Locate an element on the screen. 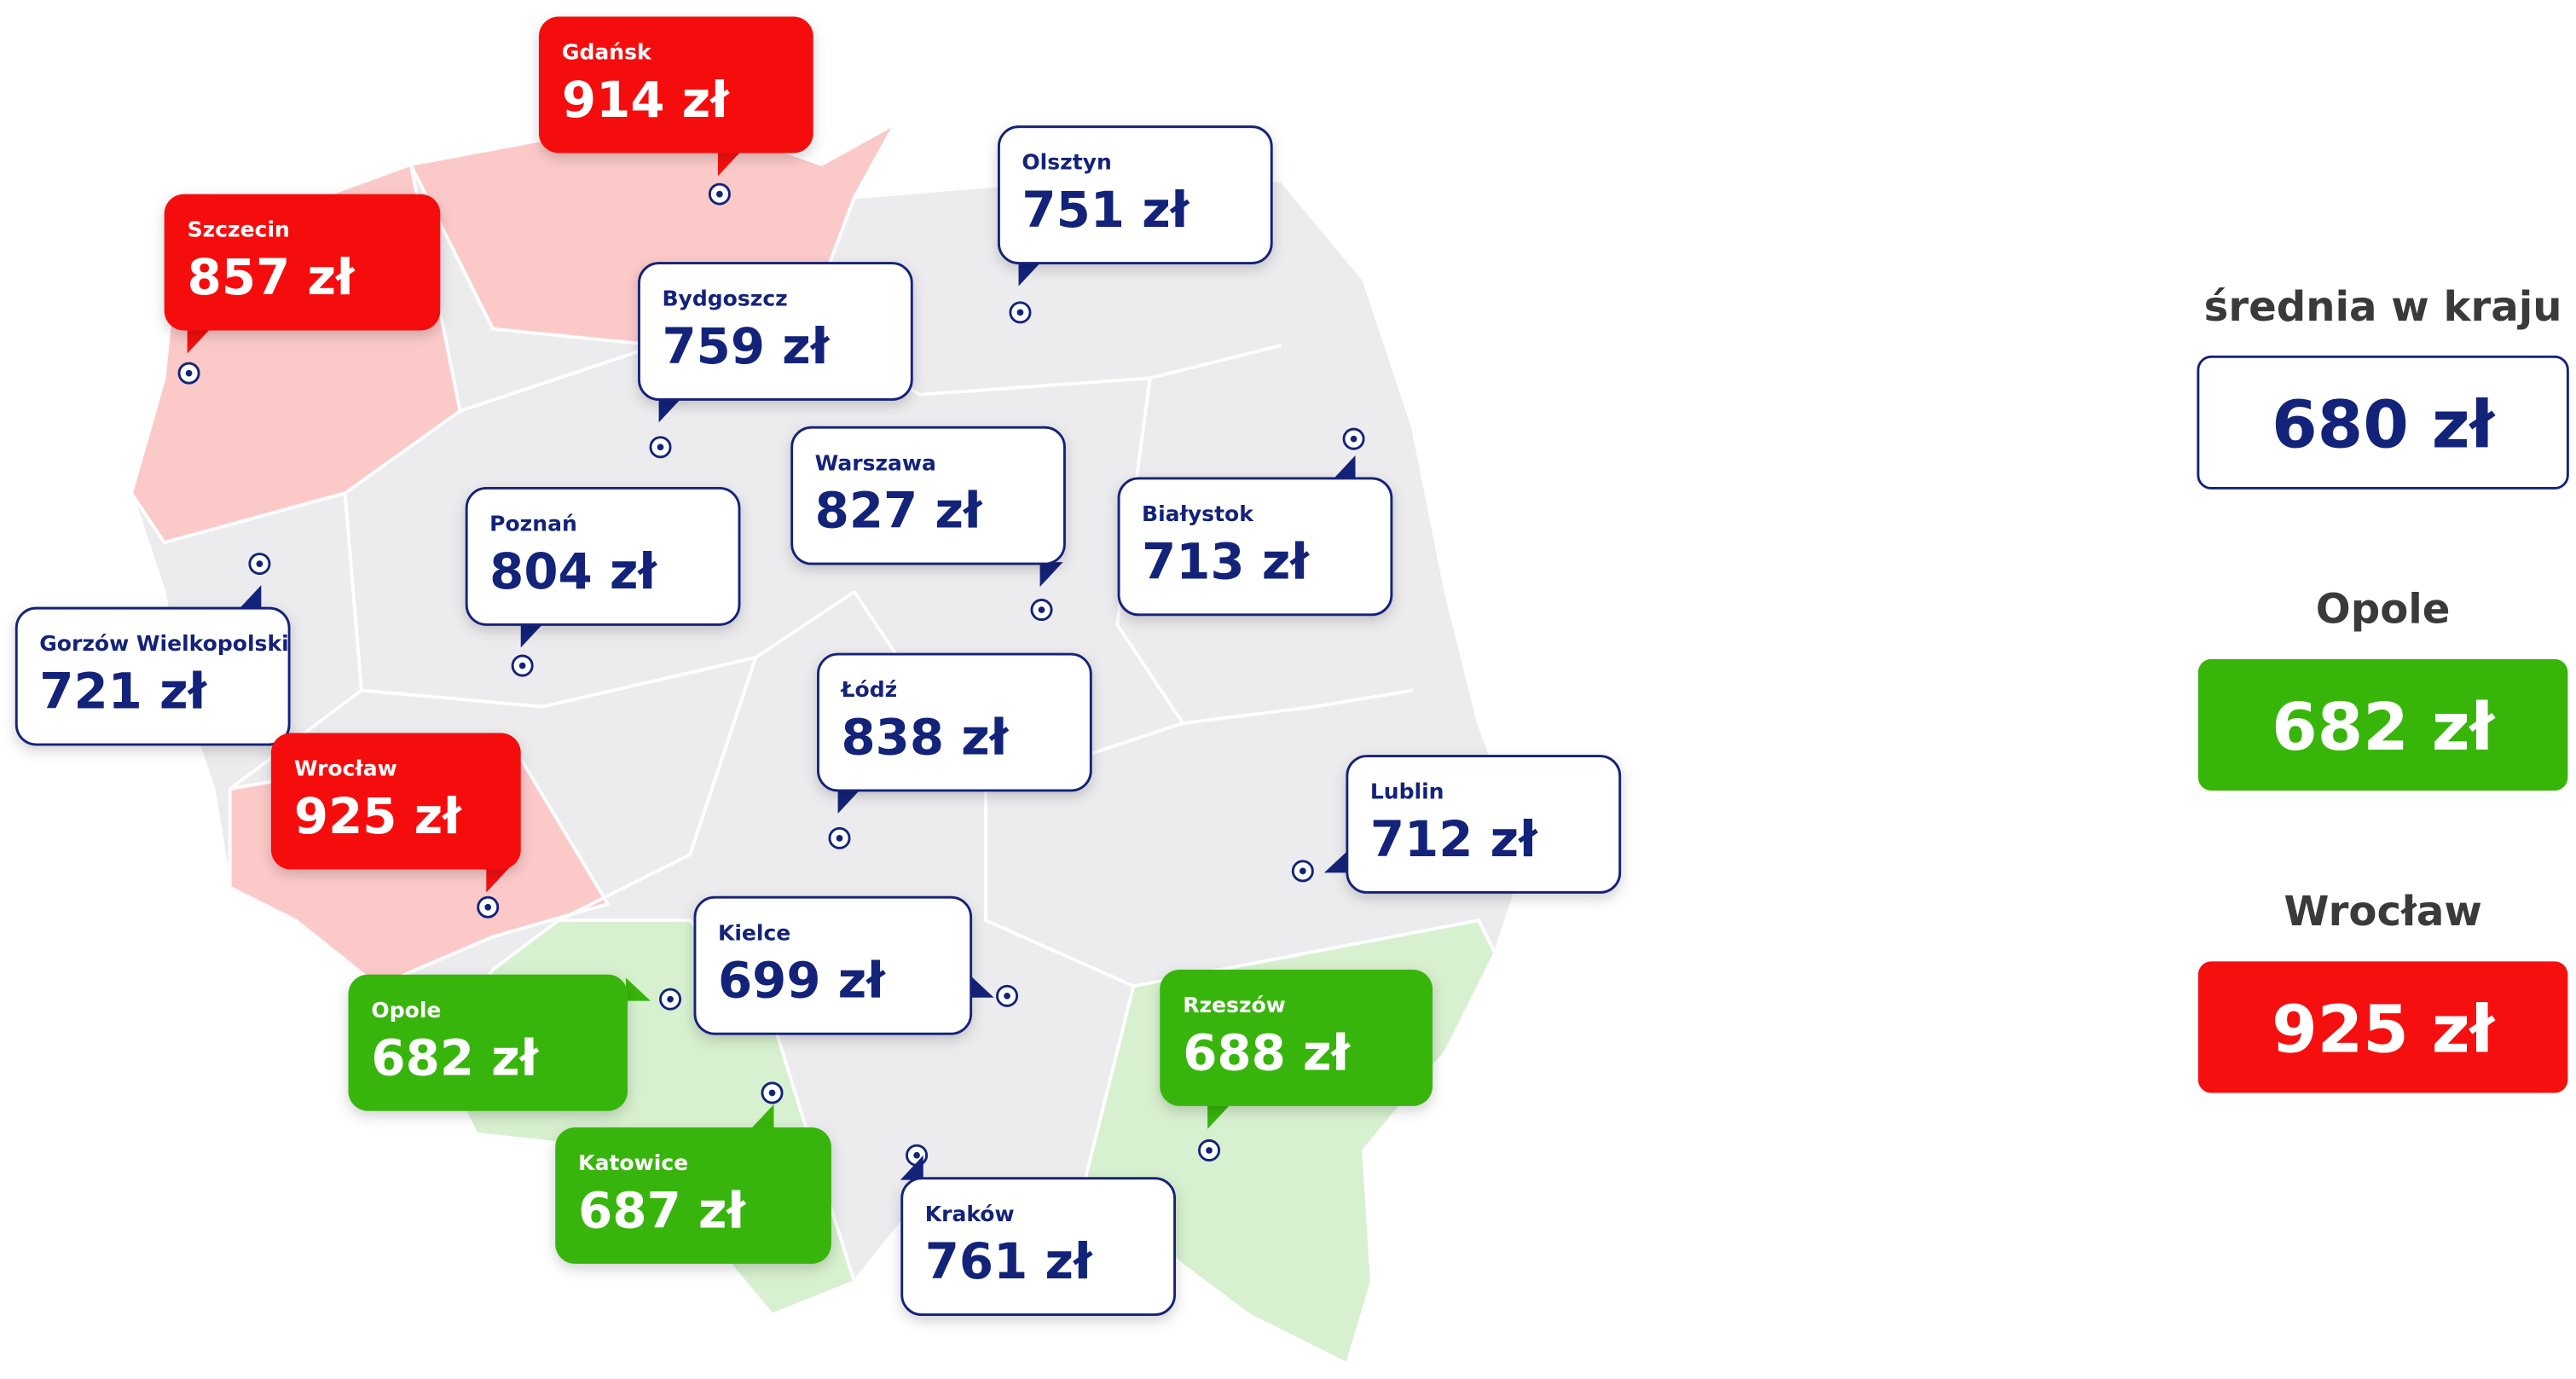  city-price: 699 zł is located at coordinates (802, 981).